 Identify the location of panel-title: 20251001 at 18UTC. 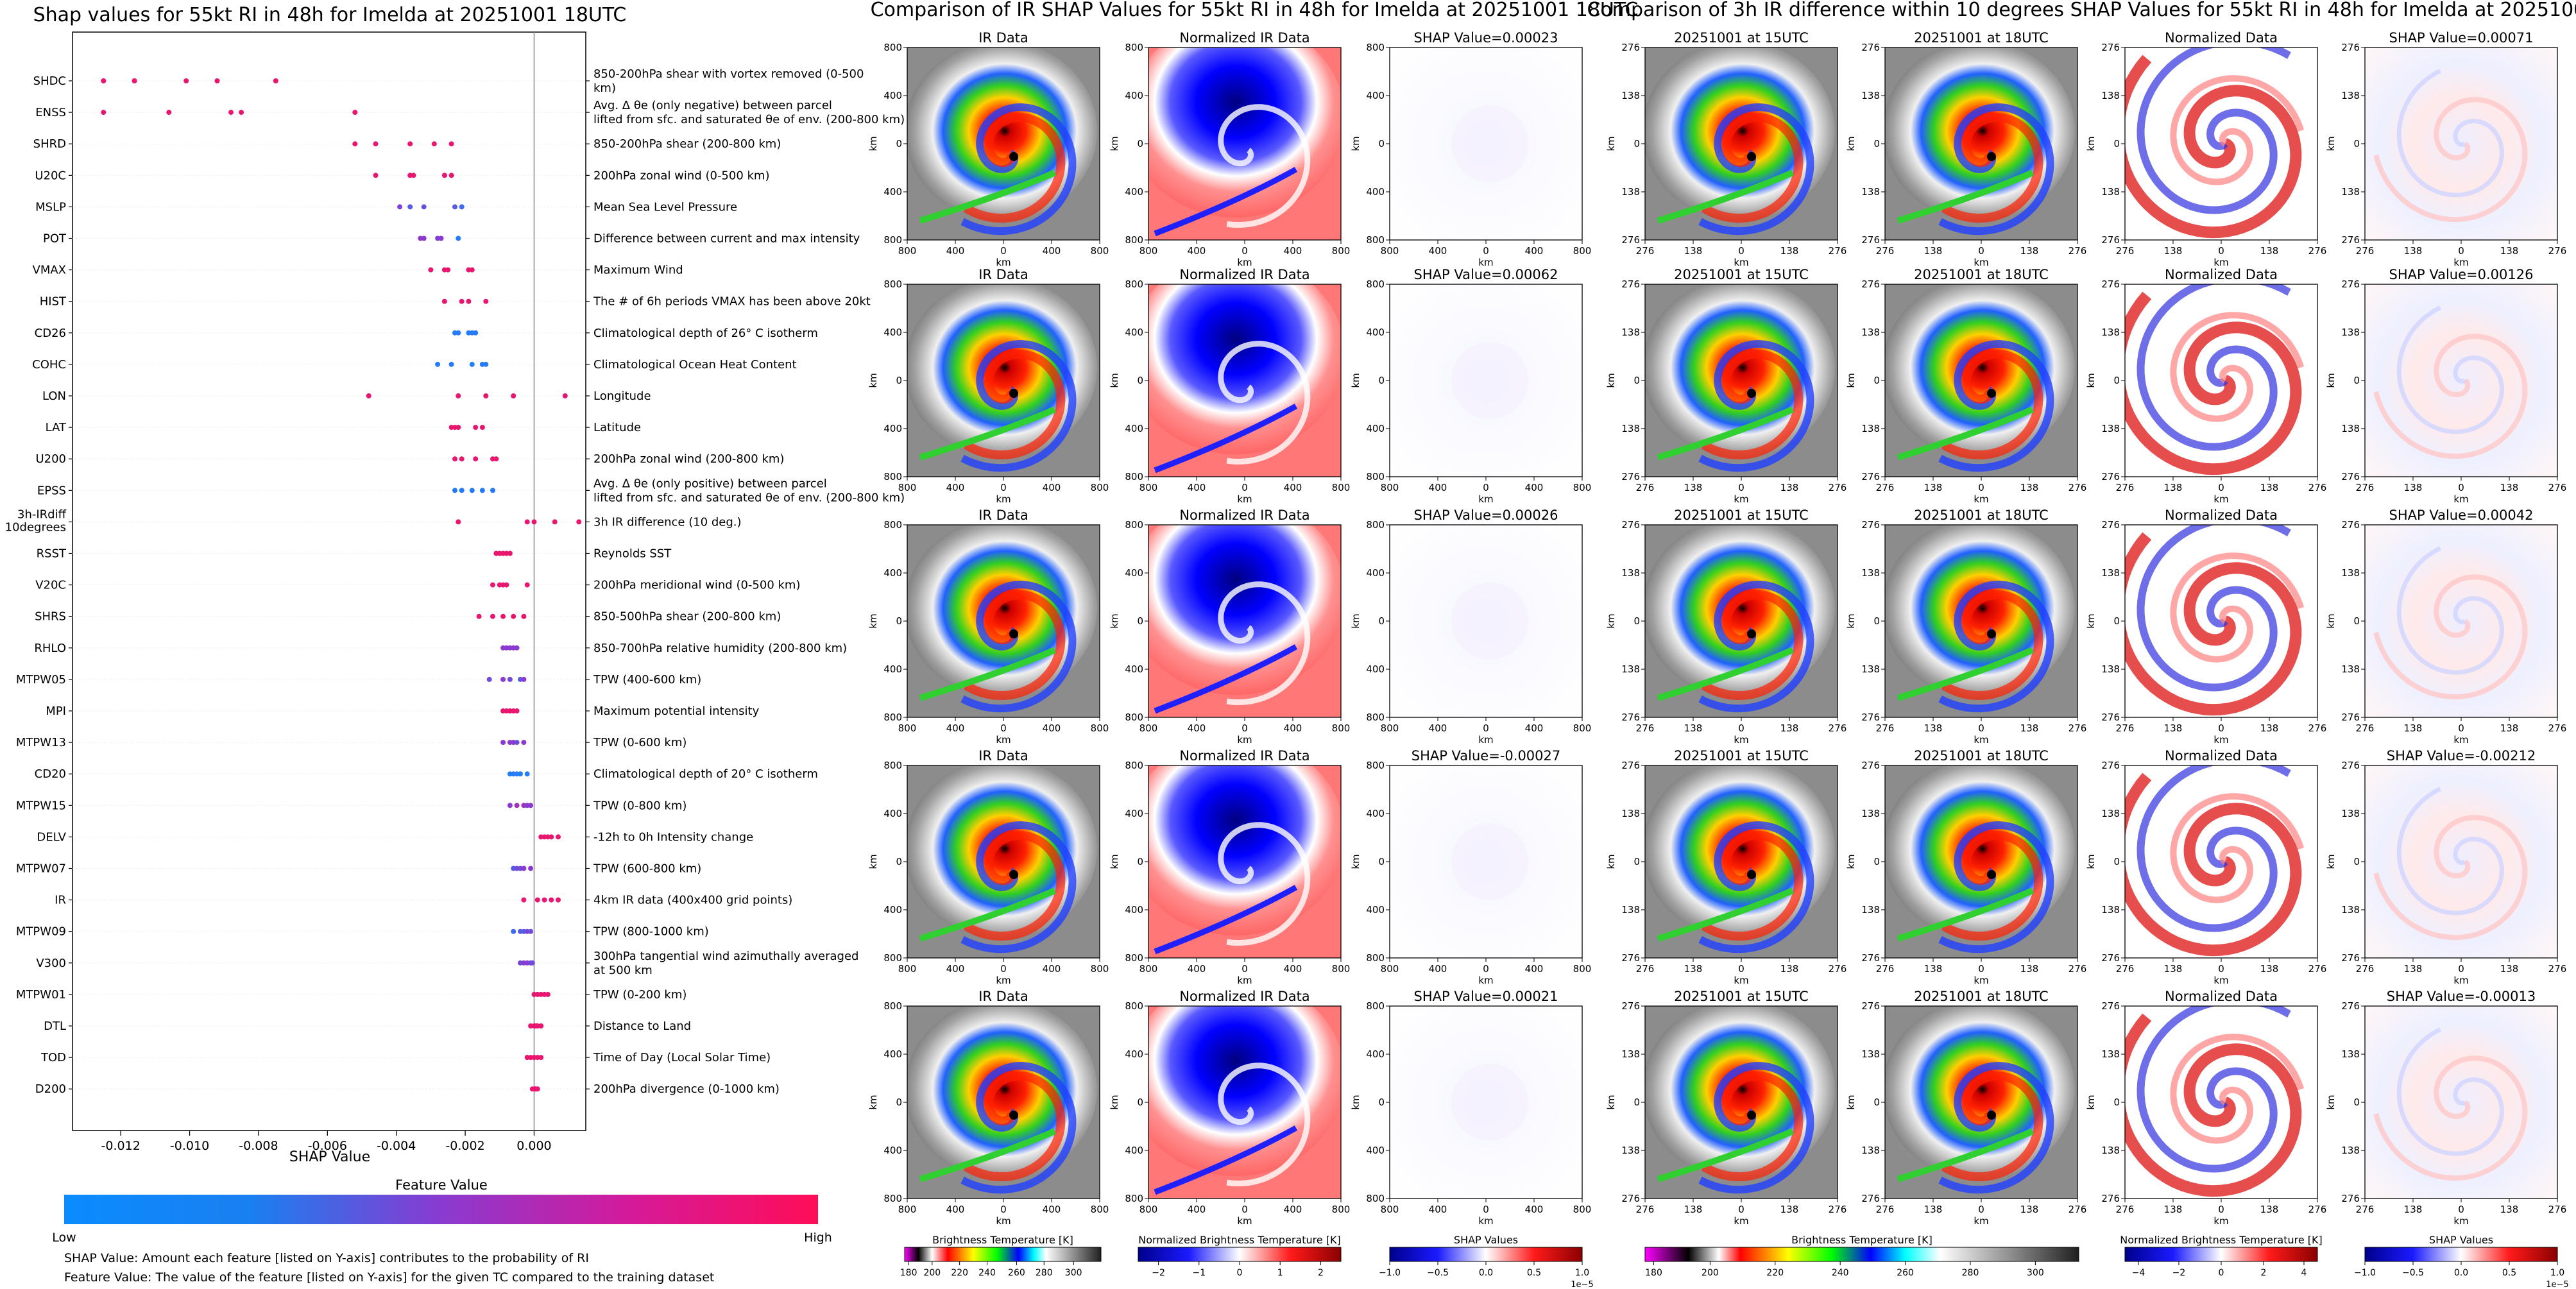
(1981, 274).